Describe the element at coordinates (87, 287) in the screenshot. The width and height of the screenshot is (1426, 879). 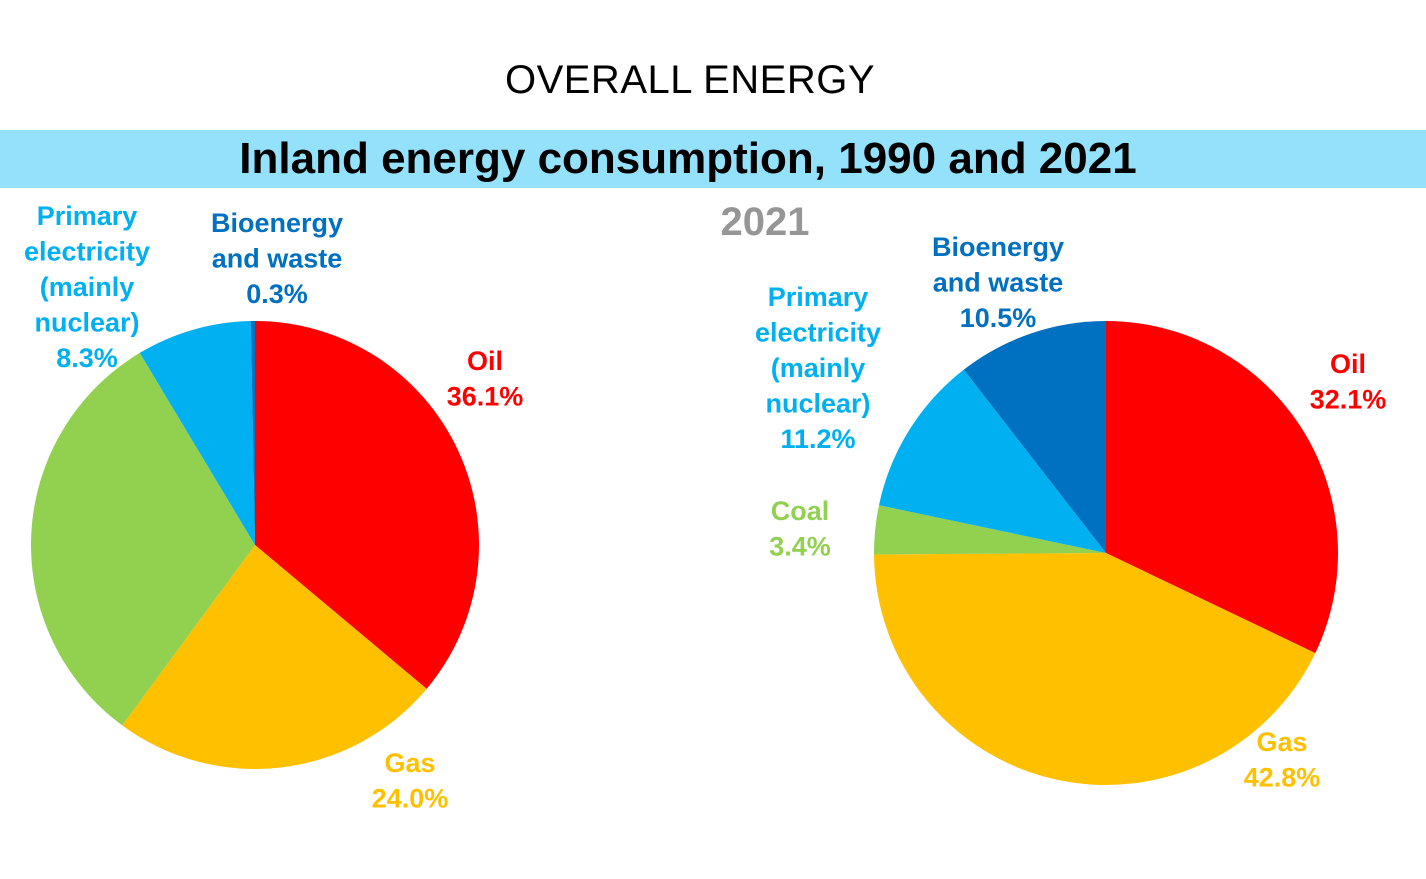
I see `slice-label-primary-electricity-mainly-nuclear: Primary electricity (mainly nuclear) 8.3%` at that location.